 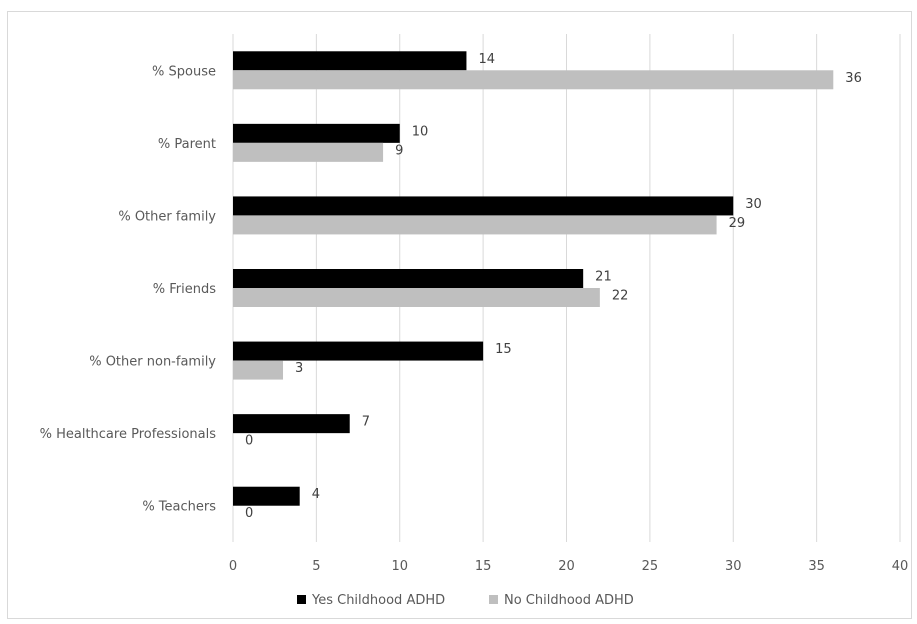 What do you see at coordinates (465, 600) in the screenshot?
I see `legend: Yes Childhood ADHD No Childhood ADHD` at bounding box center [465, 600].